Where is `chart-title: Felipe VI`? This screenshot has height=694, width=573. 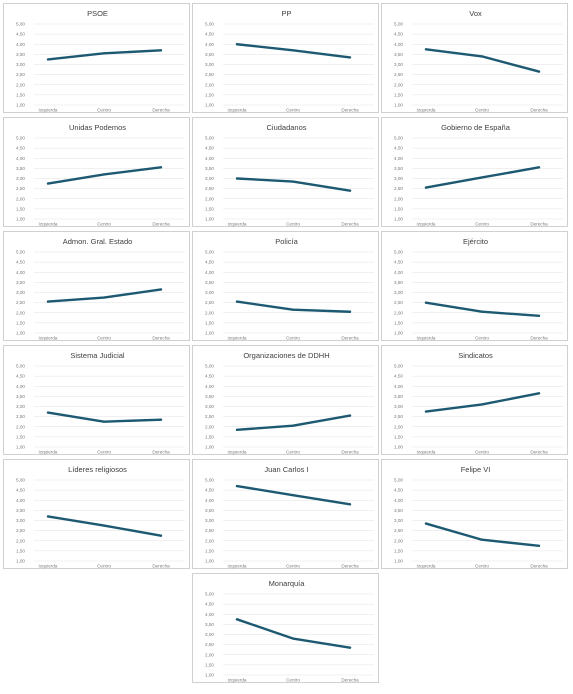 chart-title: Felipe VI is located at coordinates (476, 469).